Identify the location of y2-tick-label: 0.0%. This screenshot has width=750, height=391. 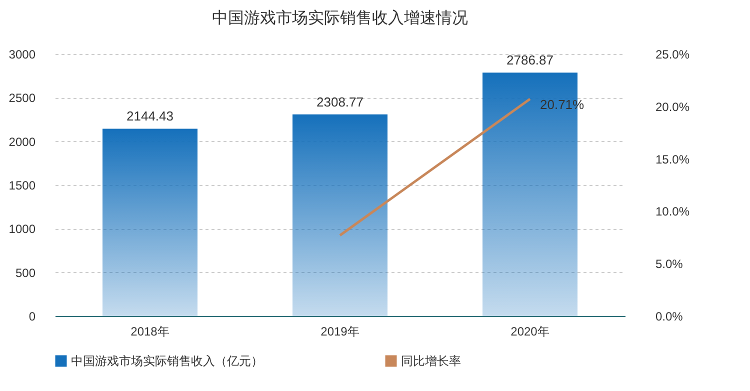
(670, 317).